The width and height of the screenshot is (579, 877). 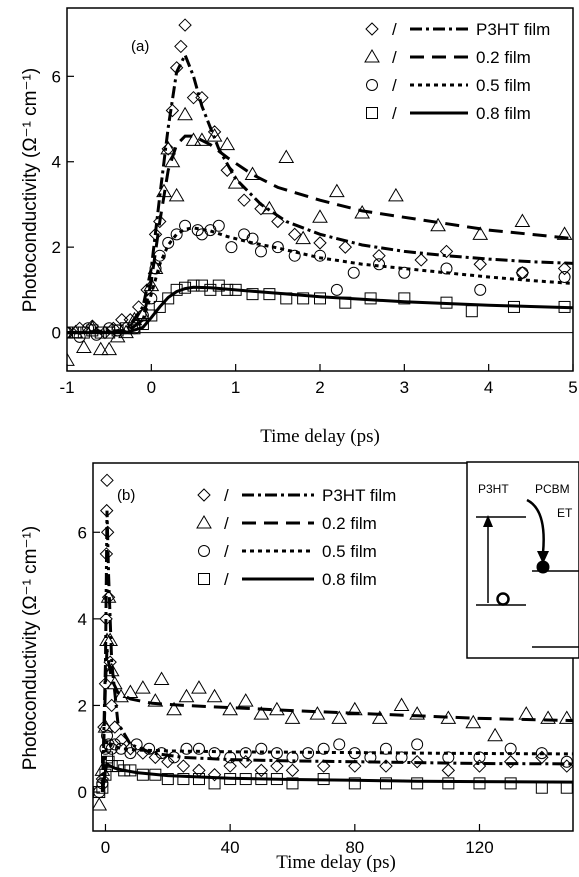 What do you see at coordinates (320, 436) in the screenshot?
I see `x-axis-title-a: Time delay (ps)` at bounding box center [320, 436].